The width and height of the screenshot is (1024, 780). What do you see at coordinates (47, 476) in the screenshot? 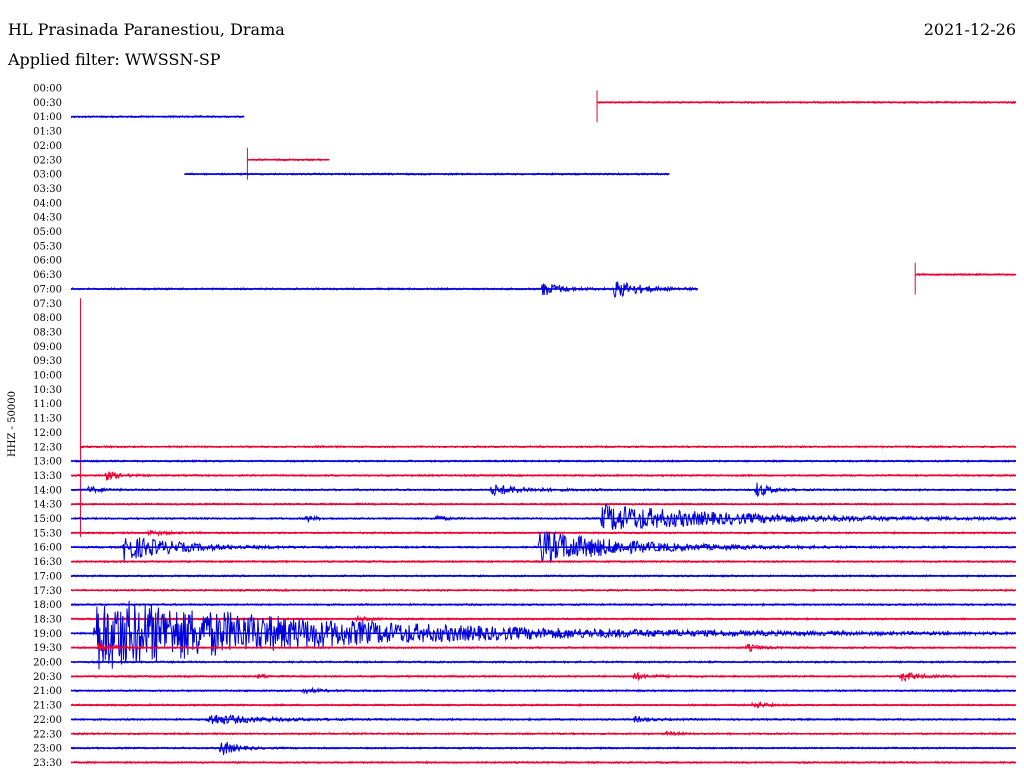
I see `row-time-label: 13:30` at bounding box center [47, 476].